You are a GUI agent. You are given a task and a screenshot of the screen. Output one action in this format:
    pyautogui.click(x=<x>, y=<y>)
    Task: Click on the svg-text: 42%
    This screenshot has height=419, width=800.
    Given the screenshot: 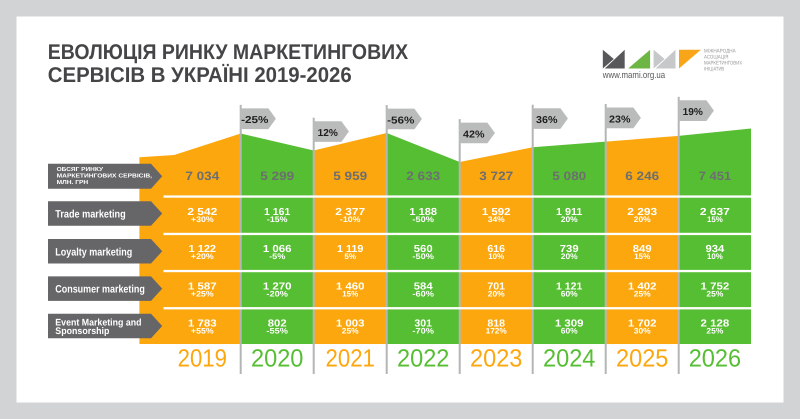 What is the action you would take?
    pyautogui.click(x=474, y=134)
    